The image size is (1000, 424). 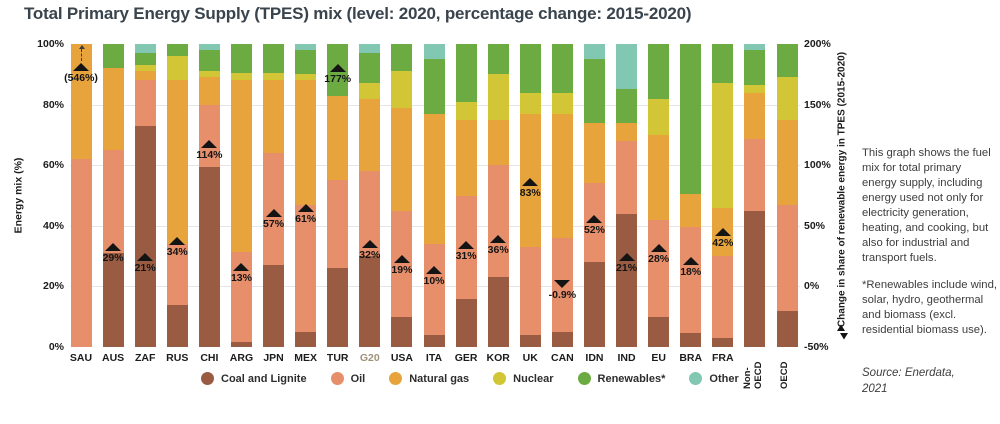 I want to click on x-axis-label-GER: GER, so click(x=466, y=358).